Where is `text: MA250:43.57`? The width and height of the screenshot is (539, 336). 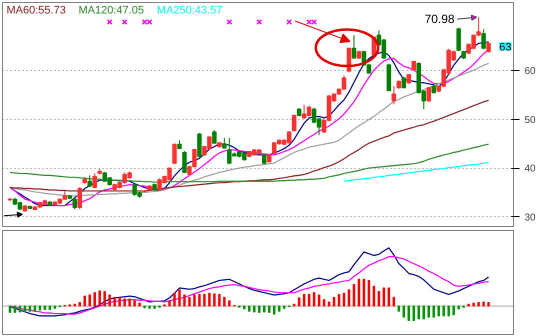
text: MA250:43.57 is located at coordinates (189, 10).